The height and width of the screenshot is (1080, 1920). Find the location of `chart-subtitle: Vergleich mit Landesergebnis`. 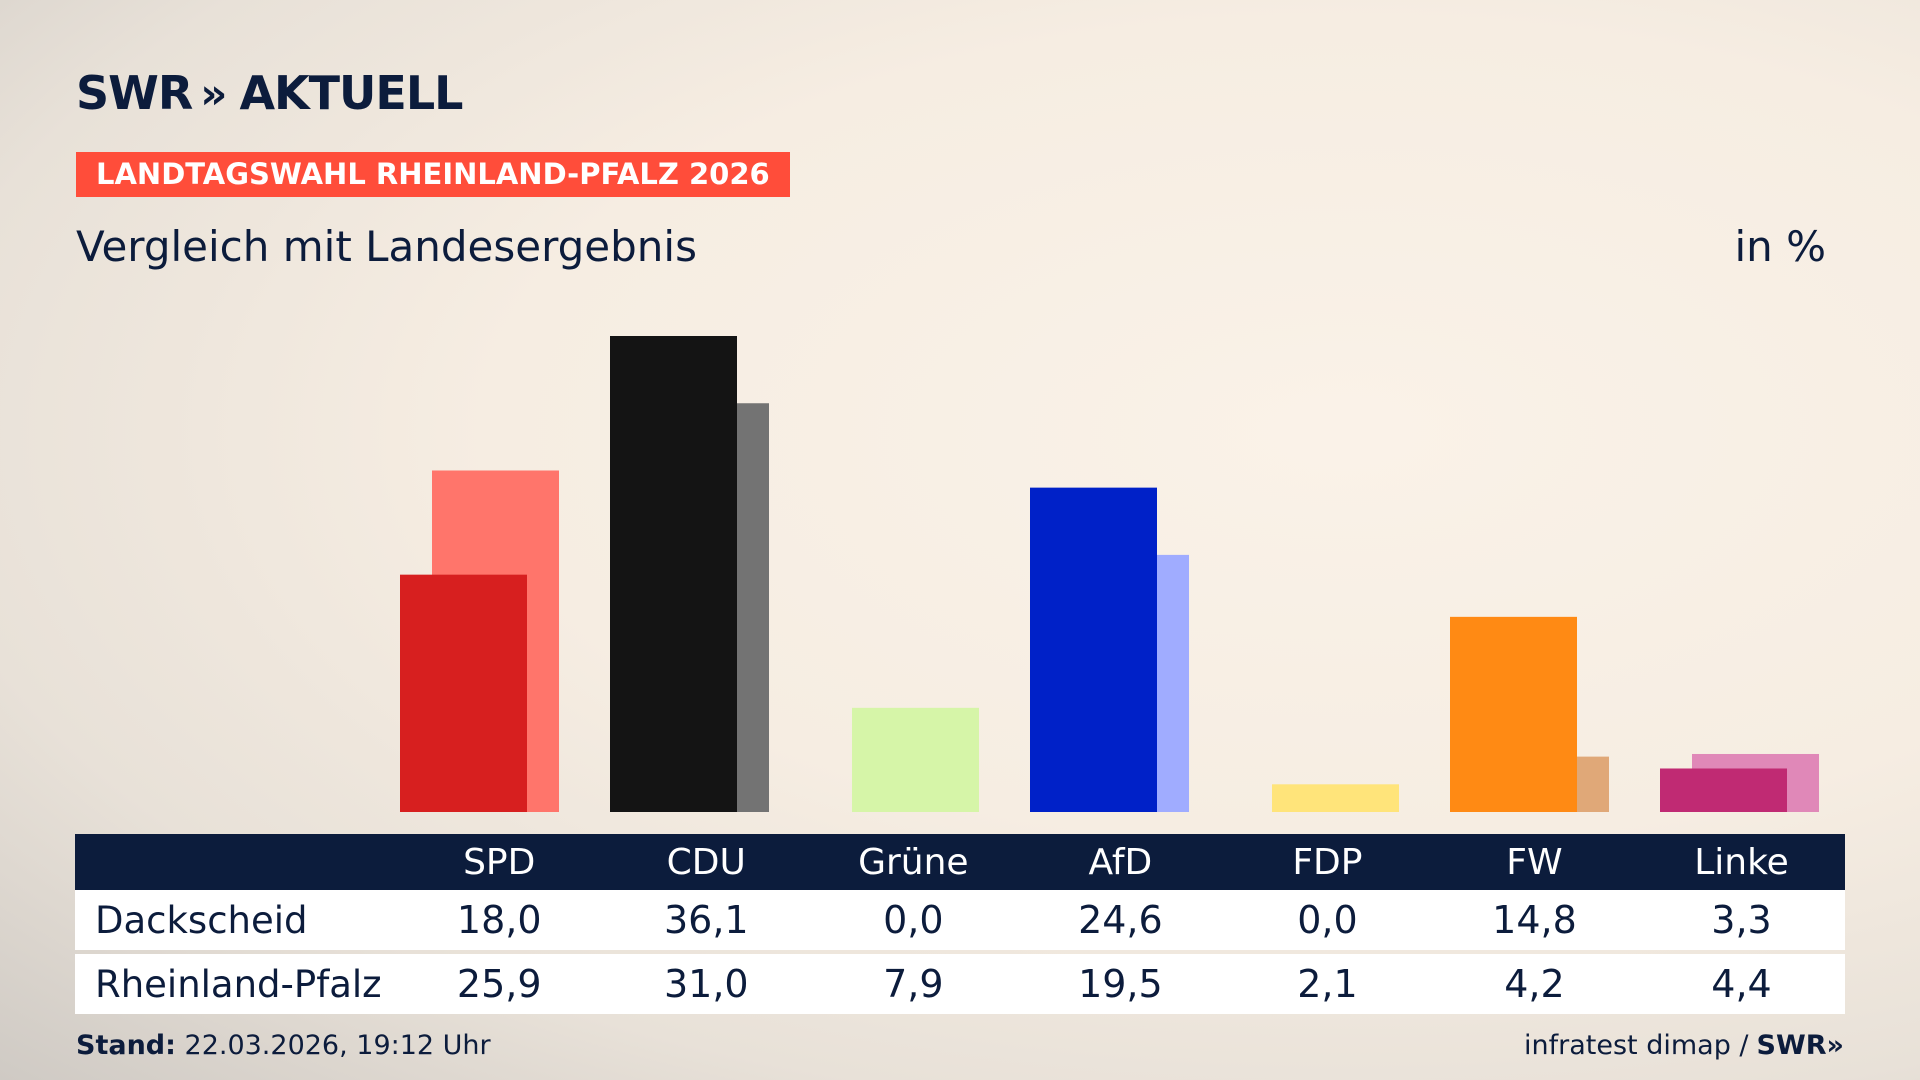

chart-subtitle: Vergleich mit Landesergebnis is located at coordinates (386, 246).